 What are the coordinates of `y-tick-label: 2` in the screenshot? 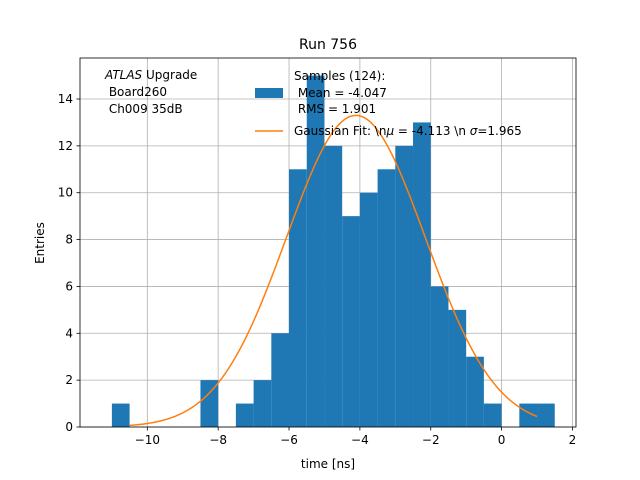 It's located at (69, 380).